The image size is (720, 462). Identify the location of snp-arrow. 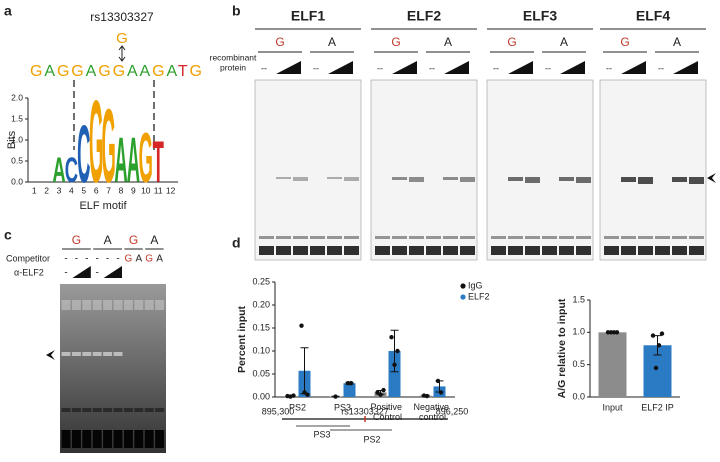
(122, 53).